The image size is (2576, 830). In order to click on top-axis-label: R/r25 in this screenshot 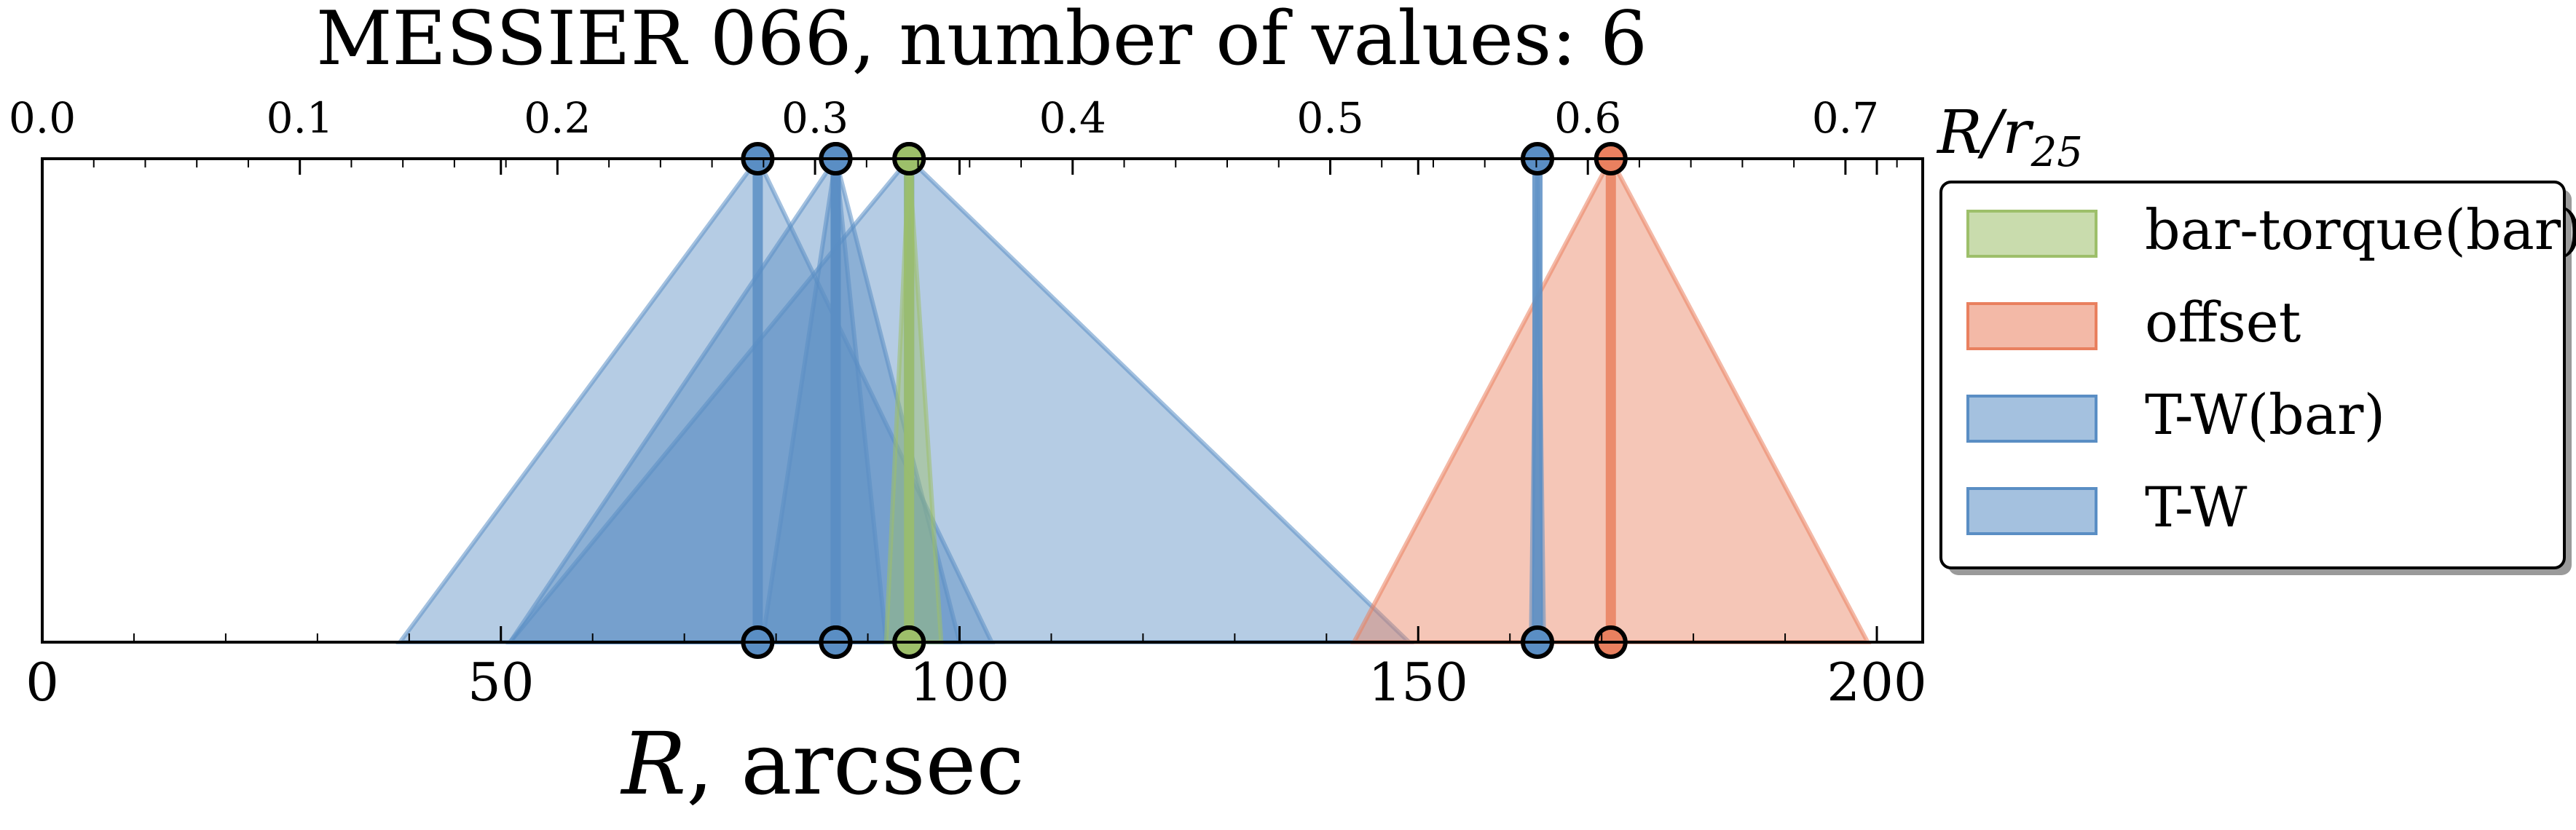, I will do `click(2009, 137)`.